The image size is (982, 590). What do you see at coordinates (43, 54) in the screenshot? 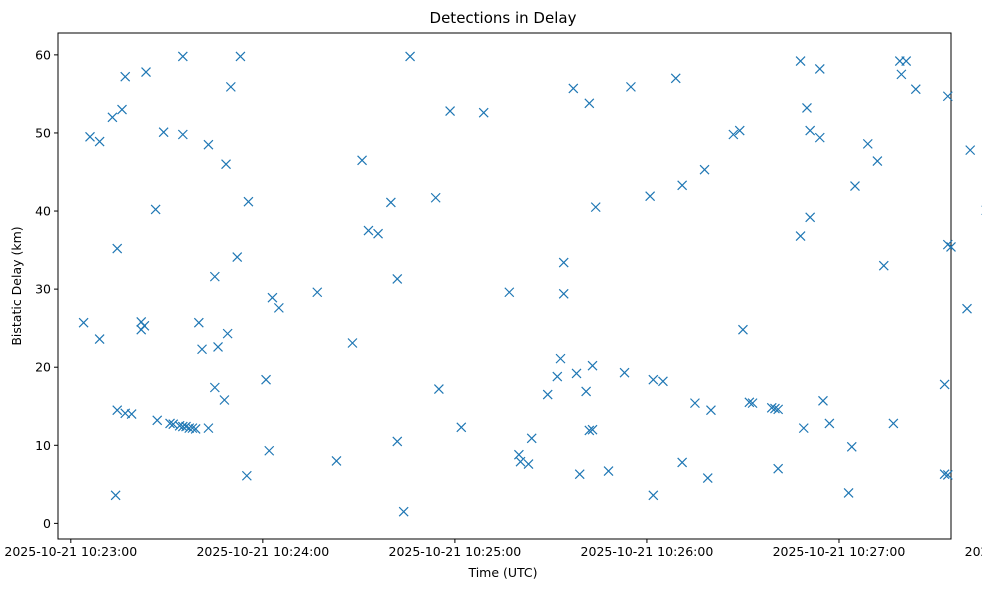
I see `y-tick-label: 60` at bounding box center [43, 54].